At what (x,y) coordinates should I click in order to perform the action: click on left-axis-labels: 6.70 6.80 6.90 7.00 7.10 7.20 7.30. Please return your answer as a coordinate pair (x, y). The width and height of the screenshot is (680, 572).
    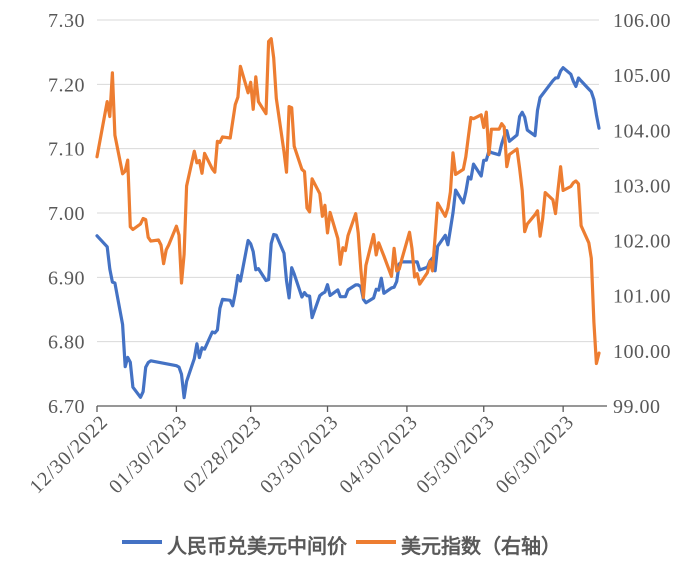
    Looking at the image, I should click on (66, 214).